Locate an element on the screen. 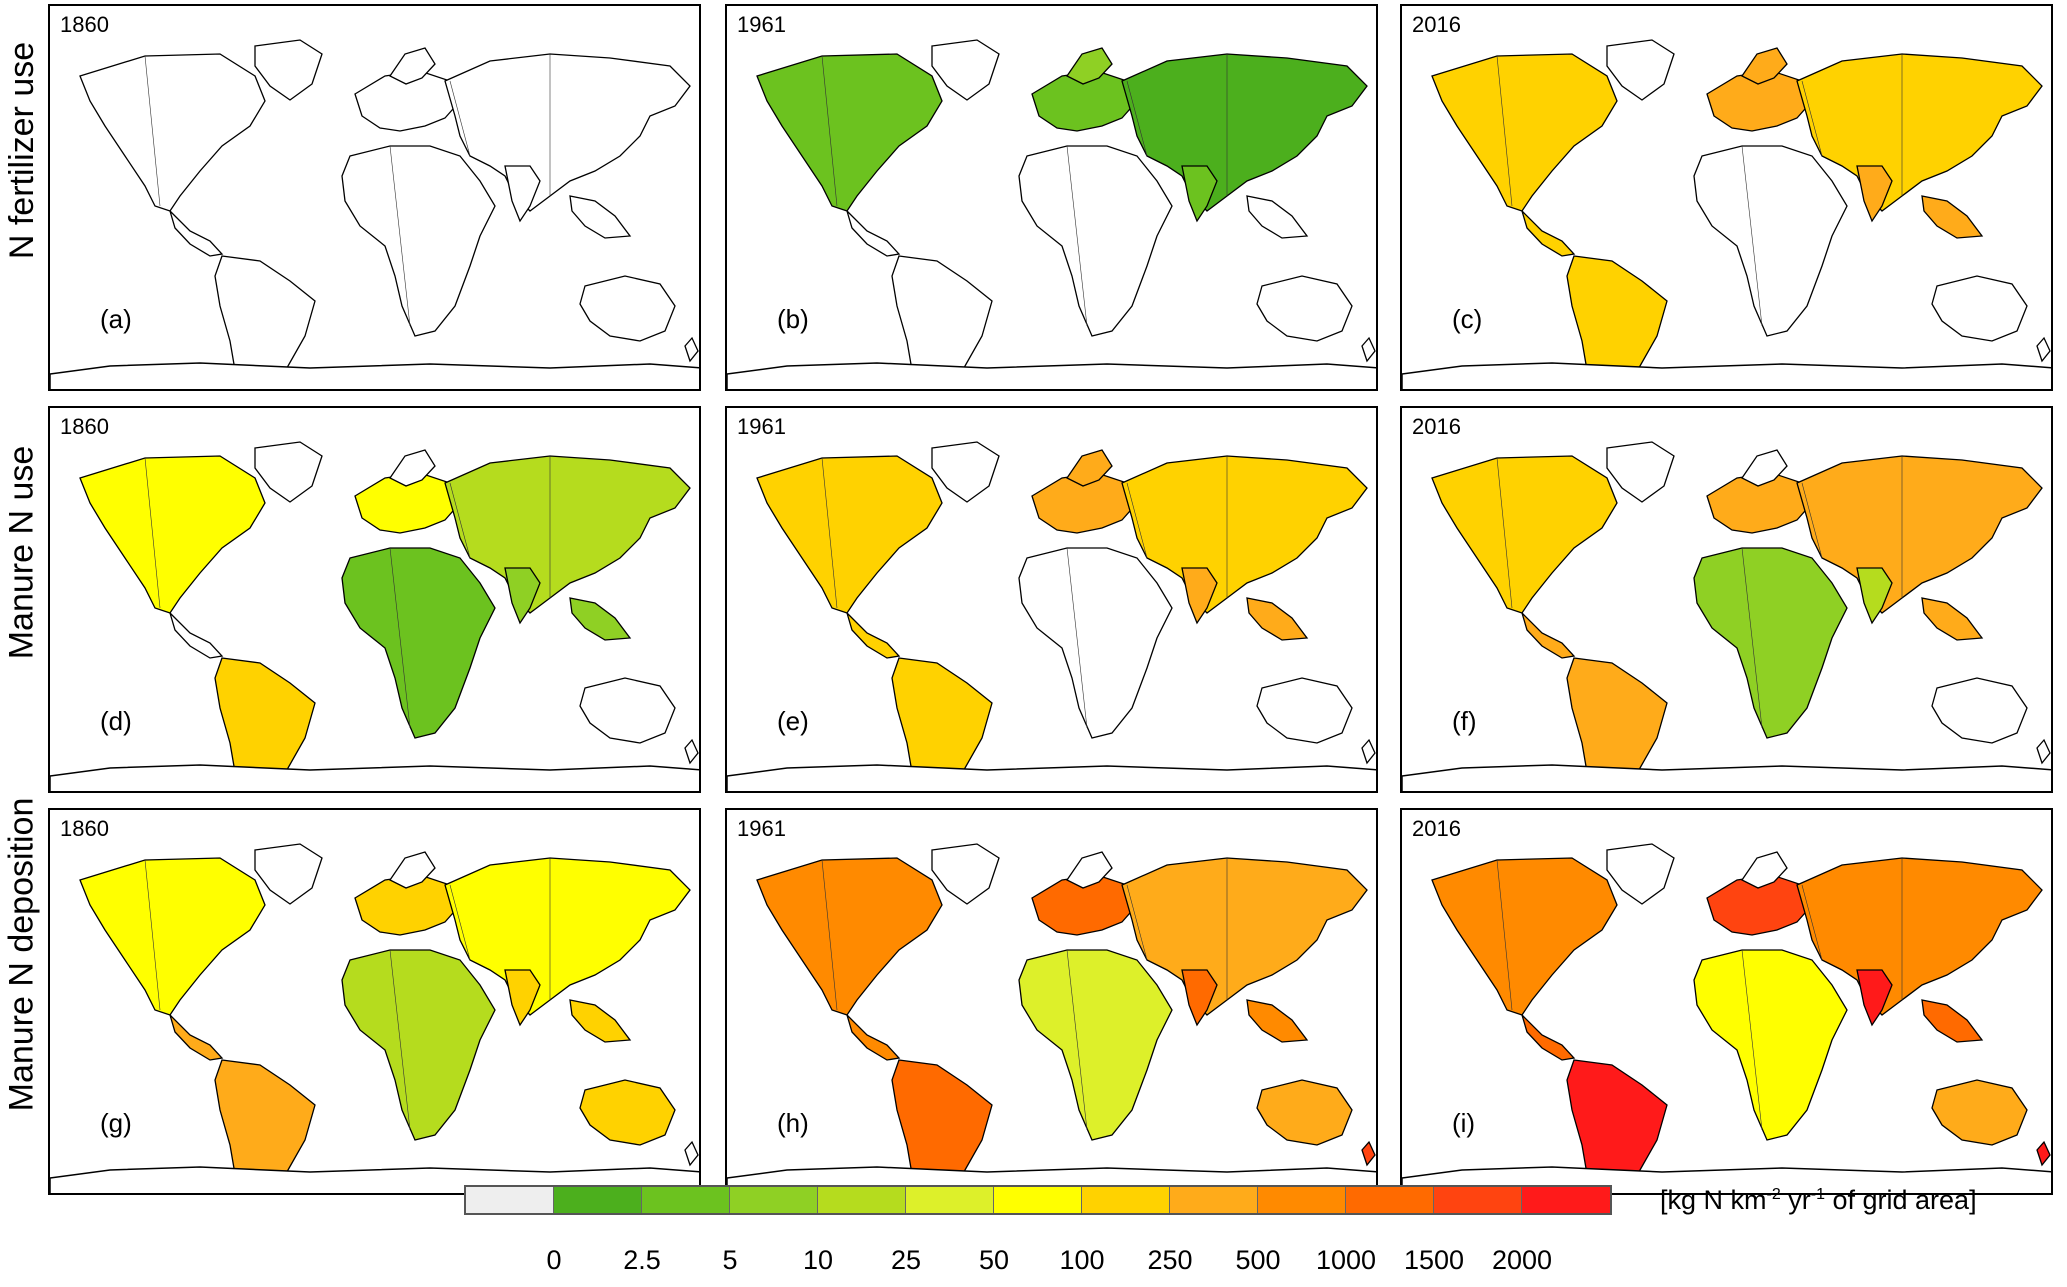  unit-part: -2 is located at coordinates (1773, 1194).